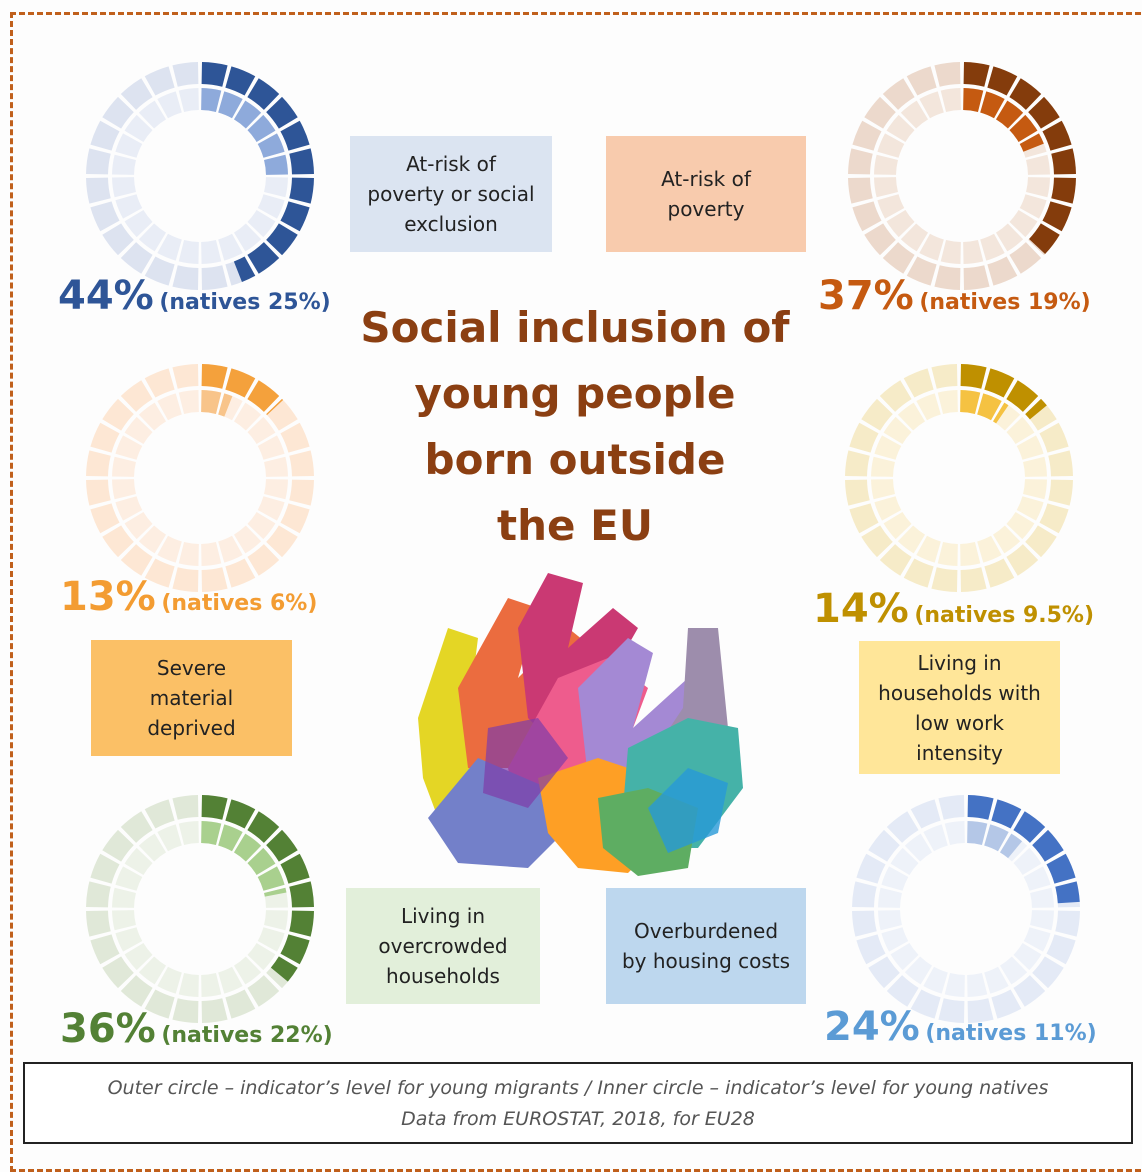 This screenshot has height=1172, width=1142. What do you see at coordinates (575, 393) in the screenshot?
I see `title-line: young people` at bounding box center [575, 393].